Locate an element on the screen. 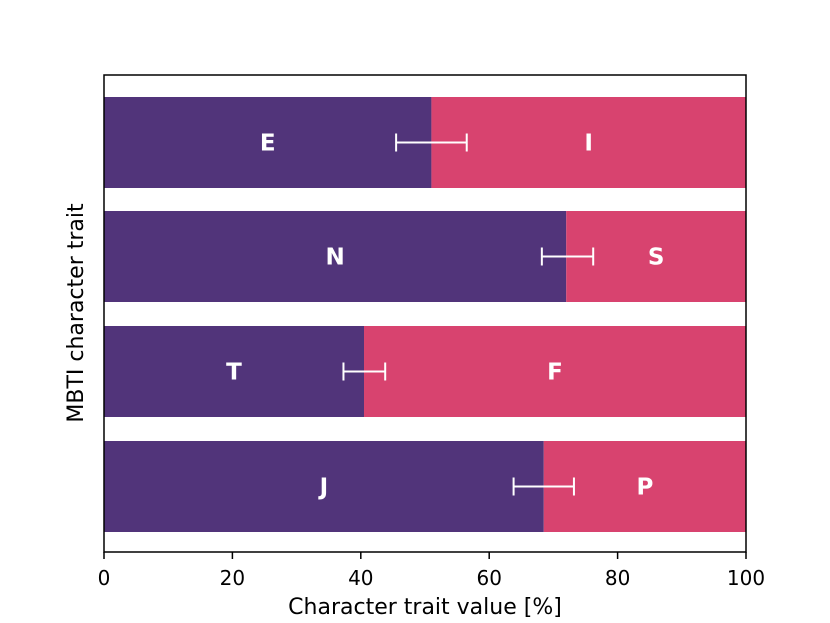 The width and height of the screenshot is (830, 623). y-axis-label: MBTI character trait is located at coordinates (76, 313).